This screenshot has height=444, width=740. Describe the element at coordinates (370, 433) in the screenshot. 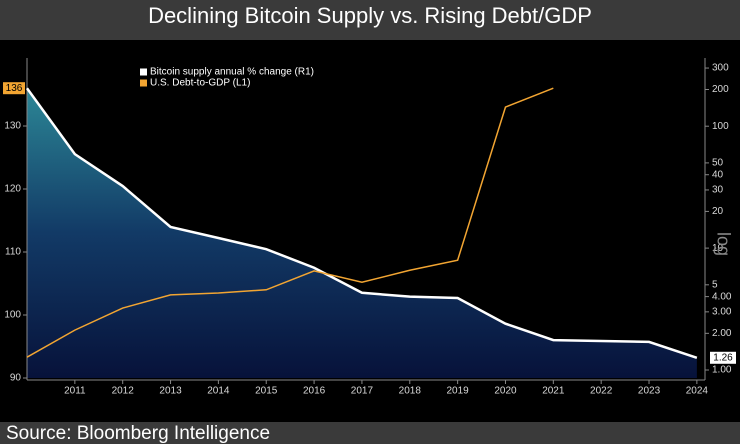

I see `source-bar` at that location.